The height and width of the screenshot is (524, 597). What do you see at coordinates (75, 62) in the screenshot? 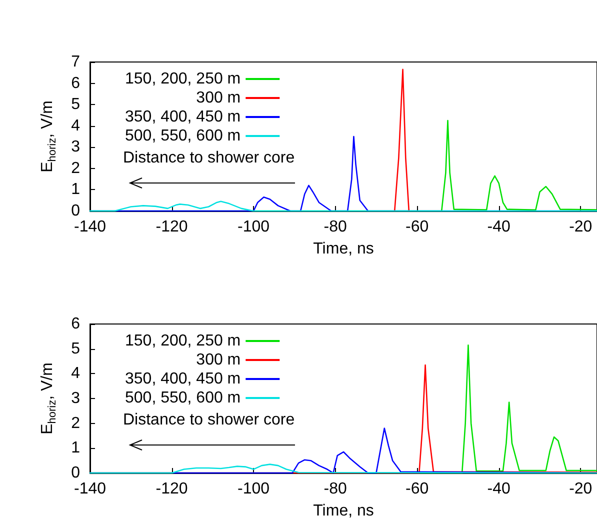
I see `y-tick-label: 7` at bounding box center [75, 62].